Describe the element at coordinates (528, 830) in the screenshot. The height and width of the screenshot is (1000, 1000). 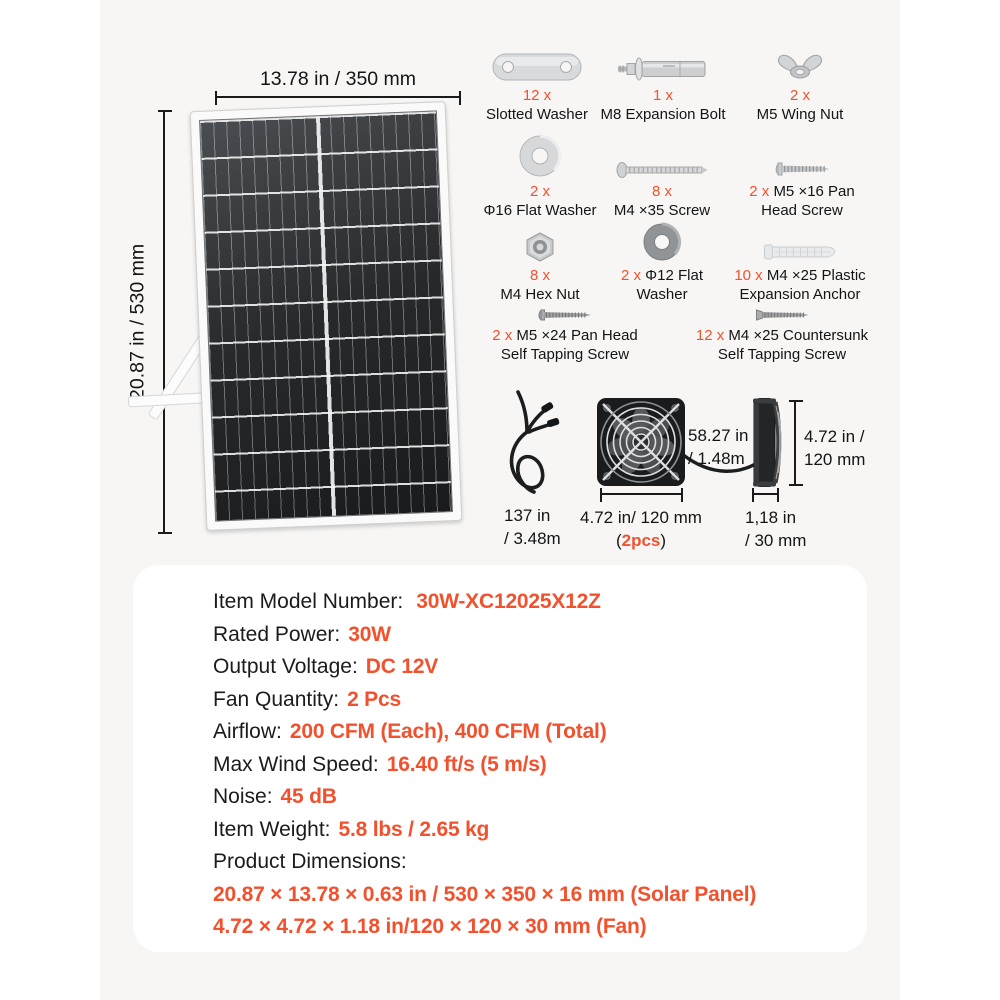
I see `spec-row-item-weight: Item Weight: 5.8 lbs / 2.65 kg` at that location.